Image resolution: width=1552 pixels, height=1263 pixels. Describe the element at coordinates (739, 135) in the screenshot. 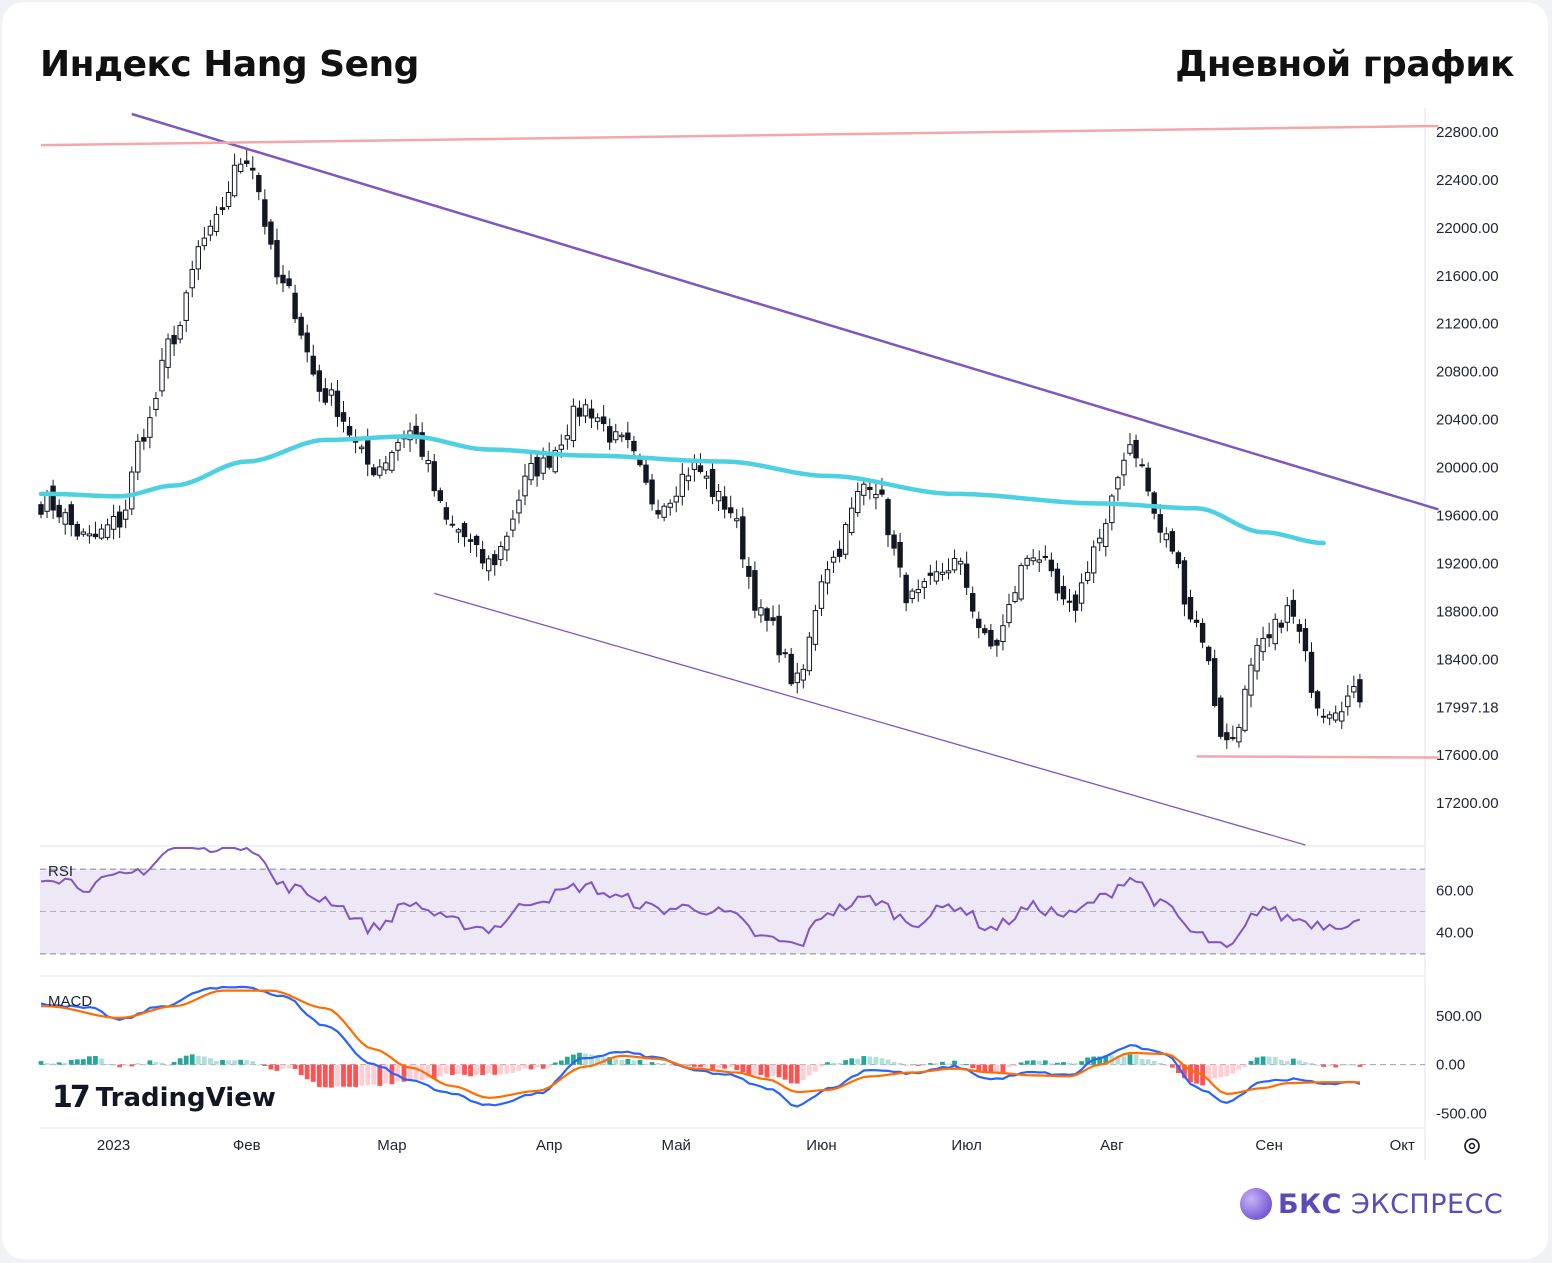

I see `resistance-line` at that location.